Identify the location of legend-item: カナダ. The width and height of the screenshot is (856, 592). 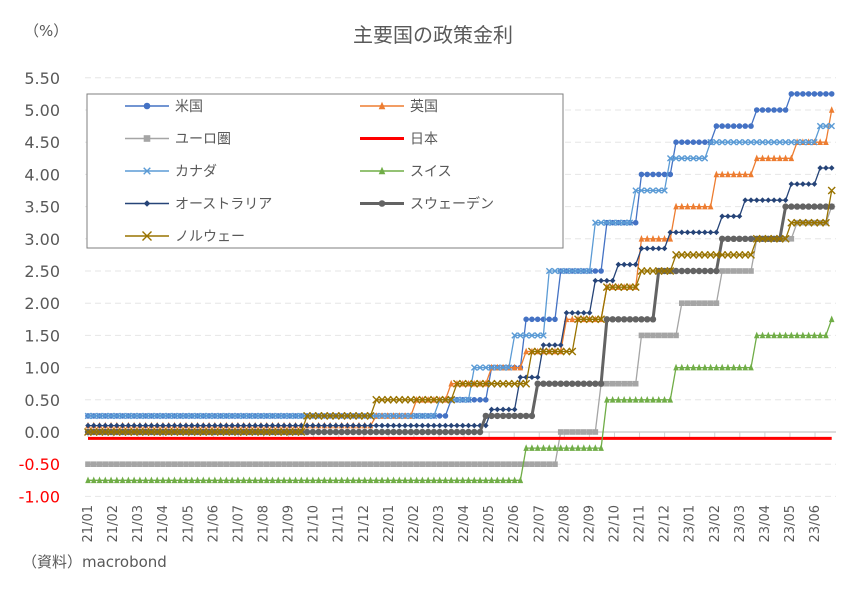
(171, 172).